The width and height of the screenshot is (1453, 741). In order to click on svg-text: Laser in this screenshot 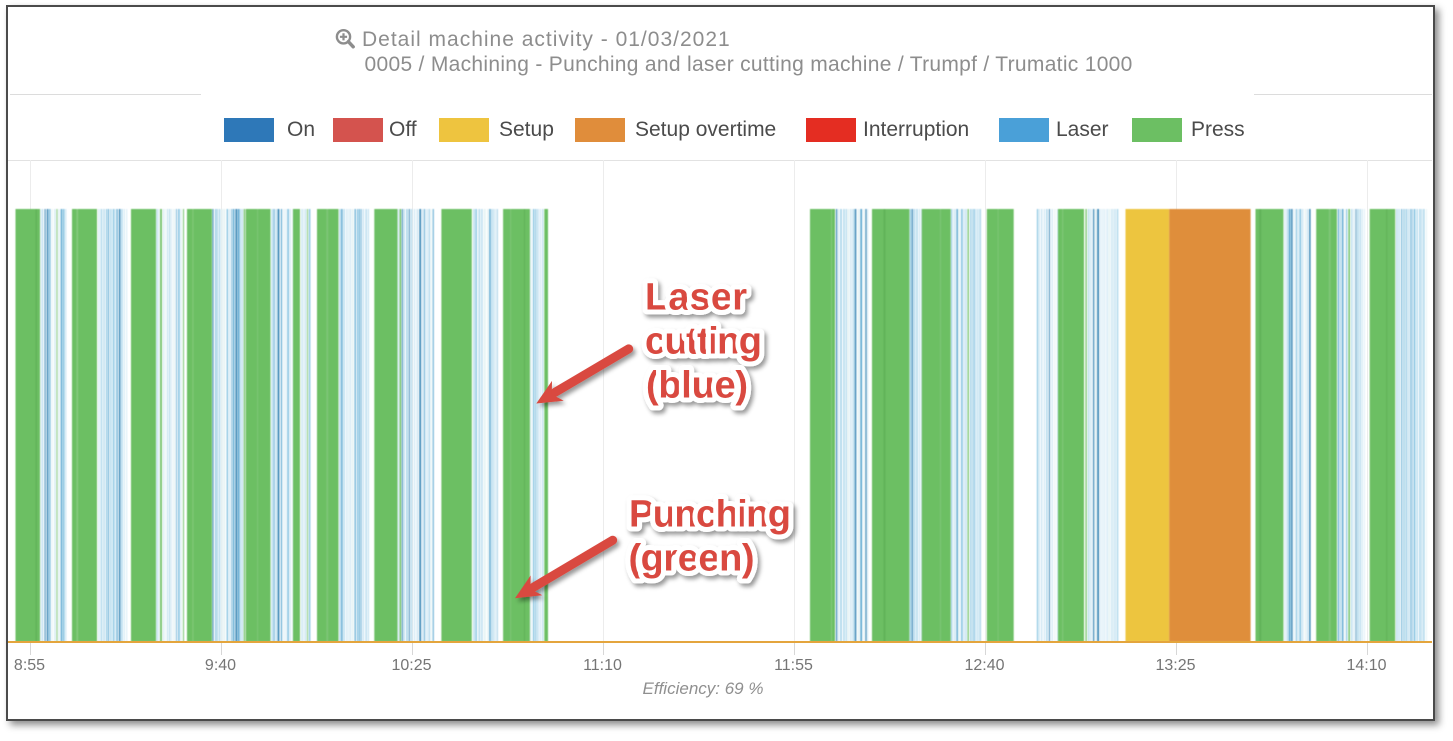, I will do `click(696, 298)`.